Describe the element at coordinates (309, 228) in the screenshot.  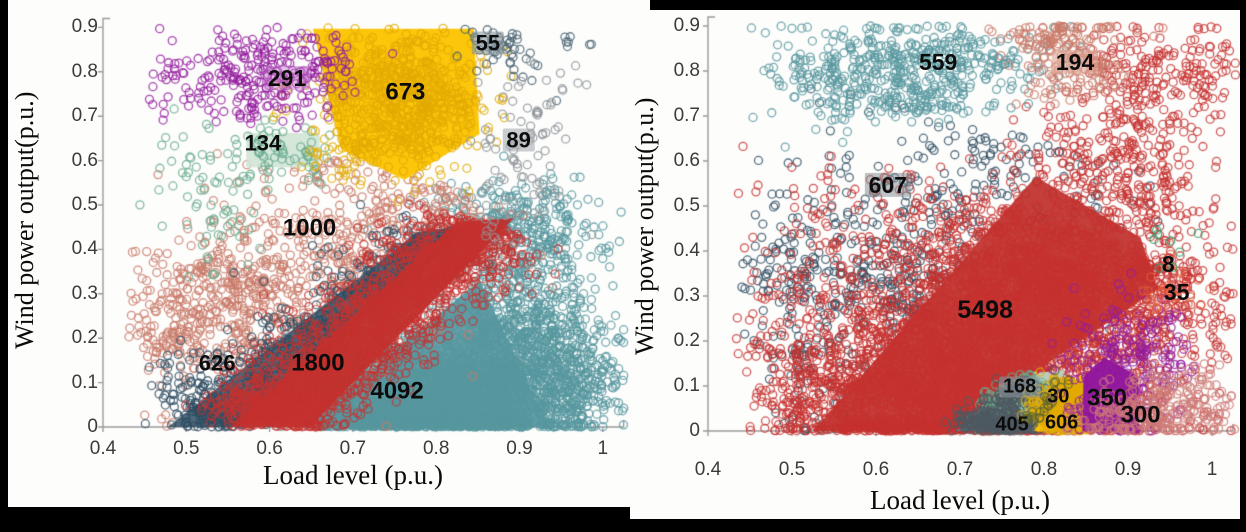
I see `cluster-count-label: 1000` at that location.